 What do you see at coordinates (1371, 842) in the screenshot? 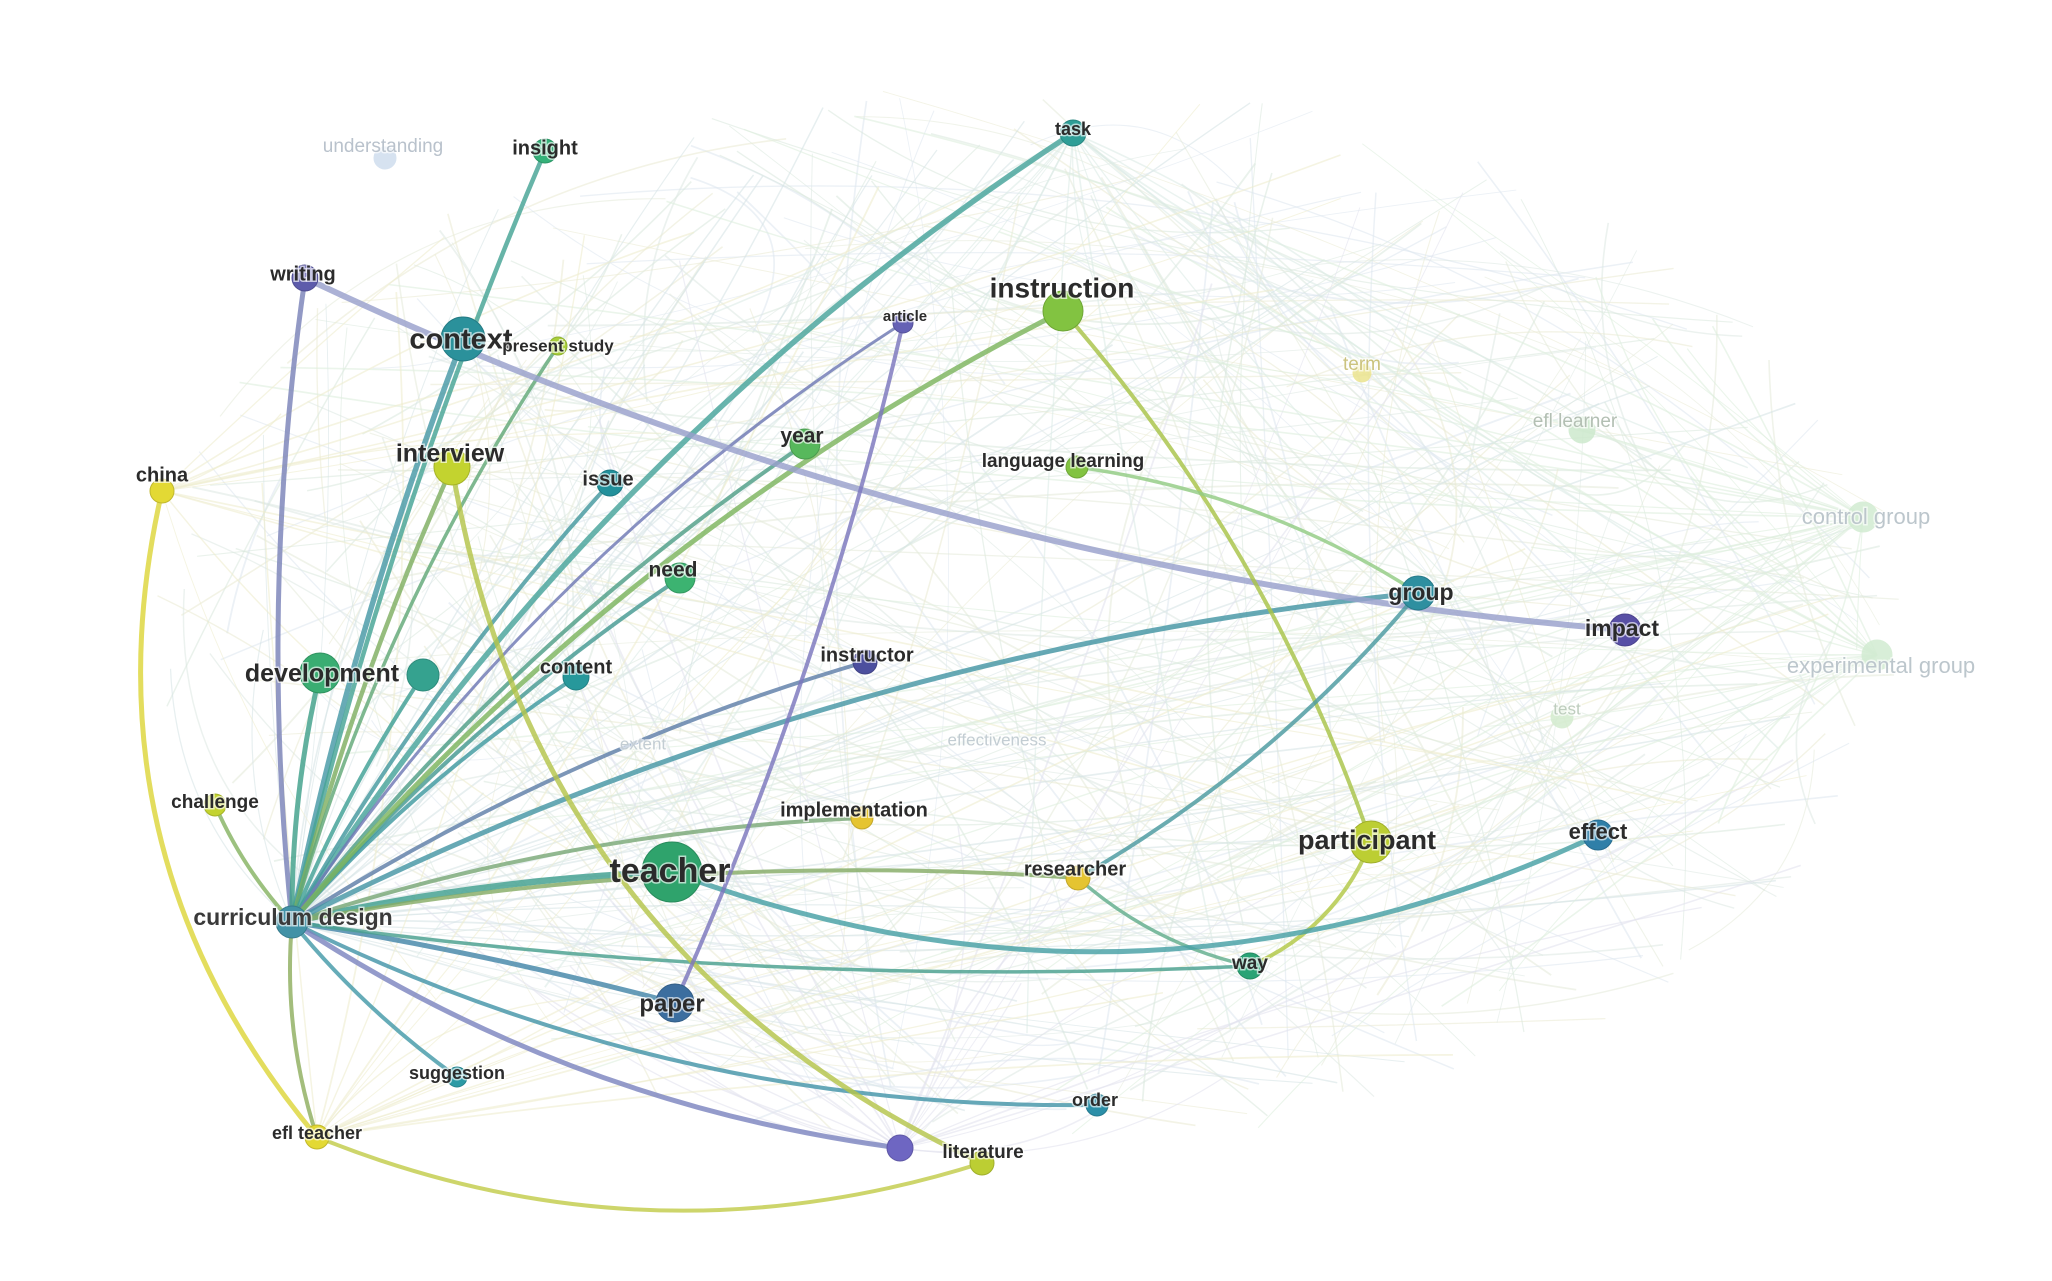
I see `node-participant` at bounding box center [1371, 842].